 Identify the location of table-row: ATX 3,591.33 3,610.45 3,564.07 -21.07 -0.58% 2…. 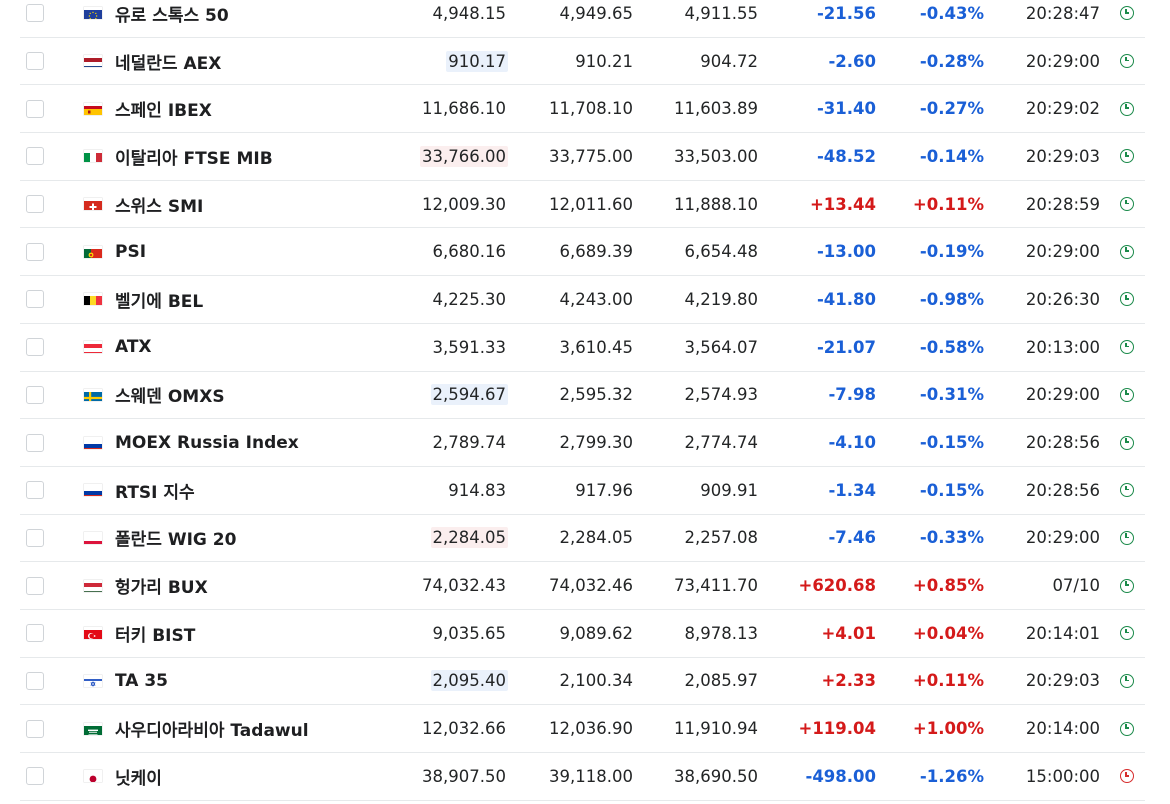
(582, 348).